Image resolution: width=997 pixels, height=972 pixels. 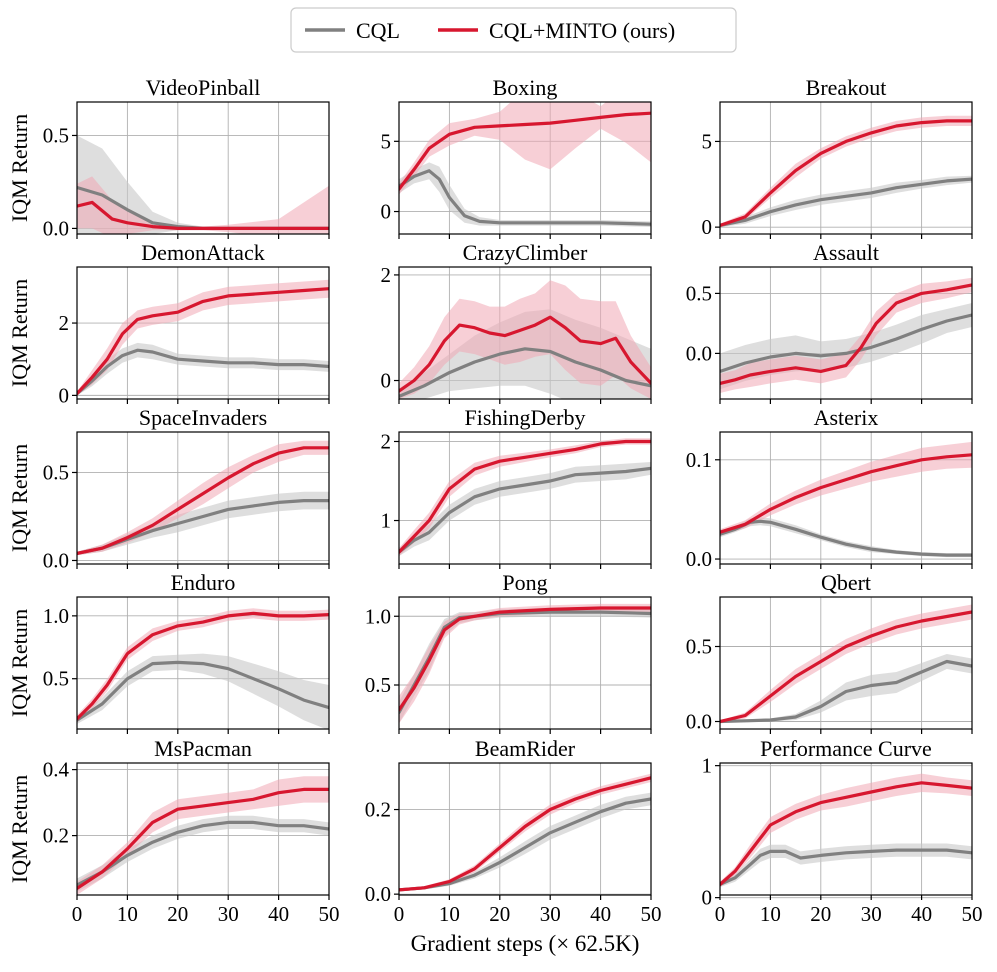 I want to click on minto-line-boxing, so click(x=525, y=151).